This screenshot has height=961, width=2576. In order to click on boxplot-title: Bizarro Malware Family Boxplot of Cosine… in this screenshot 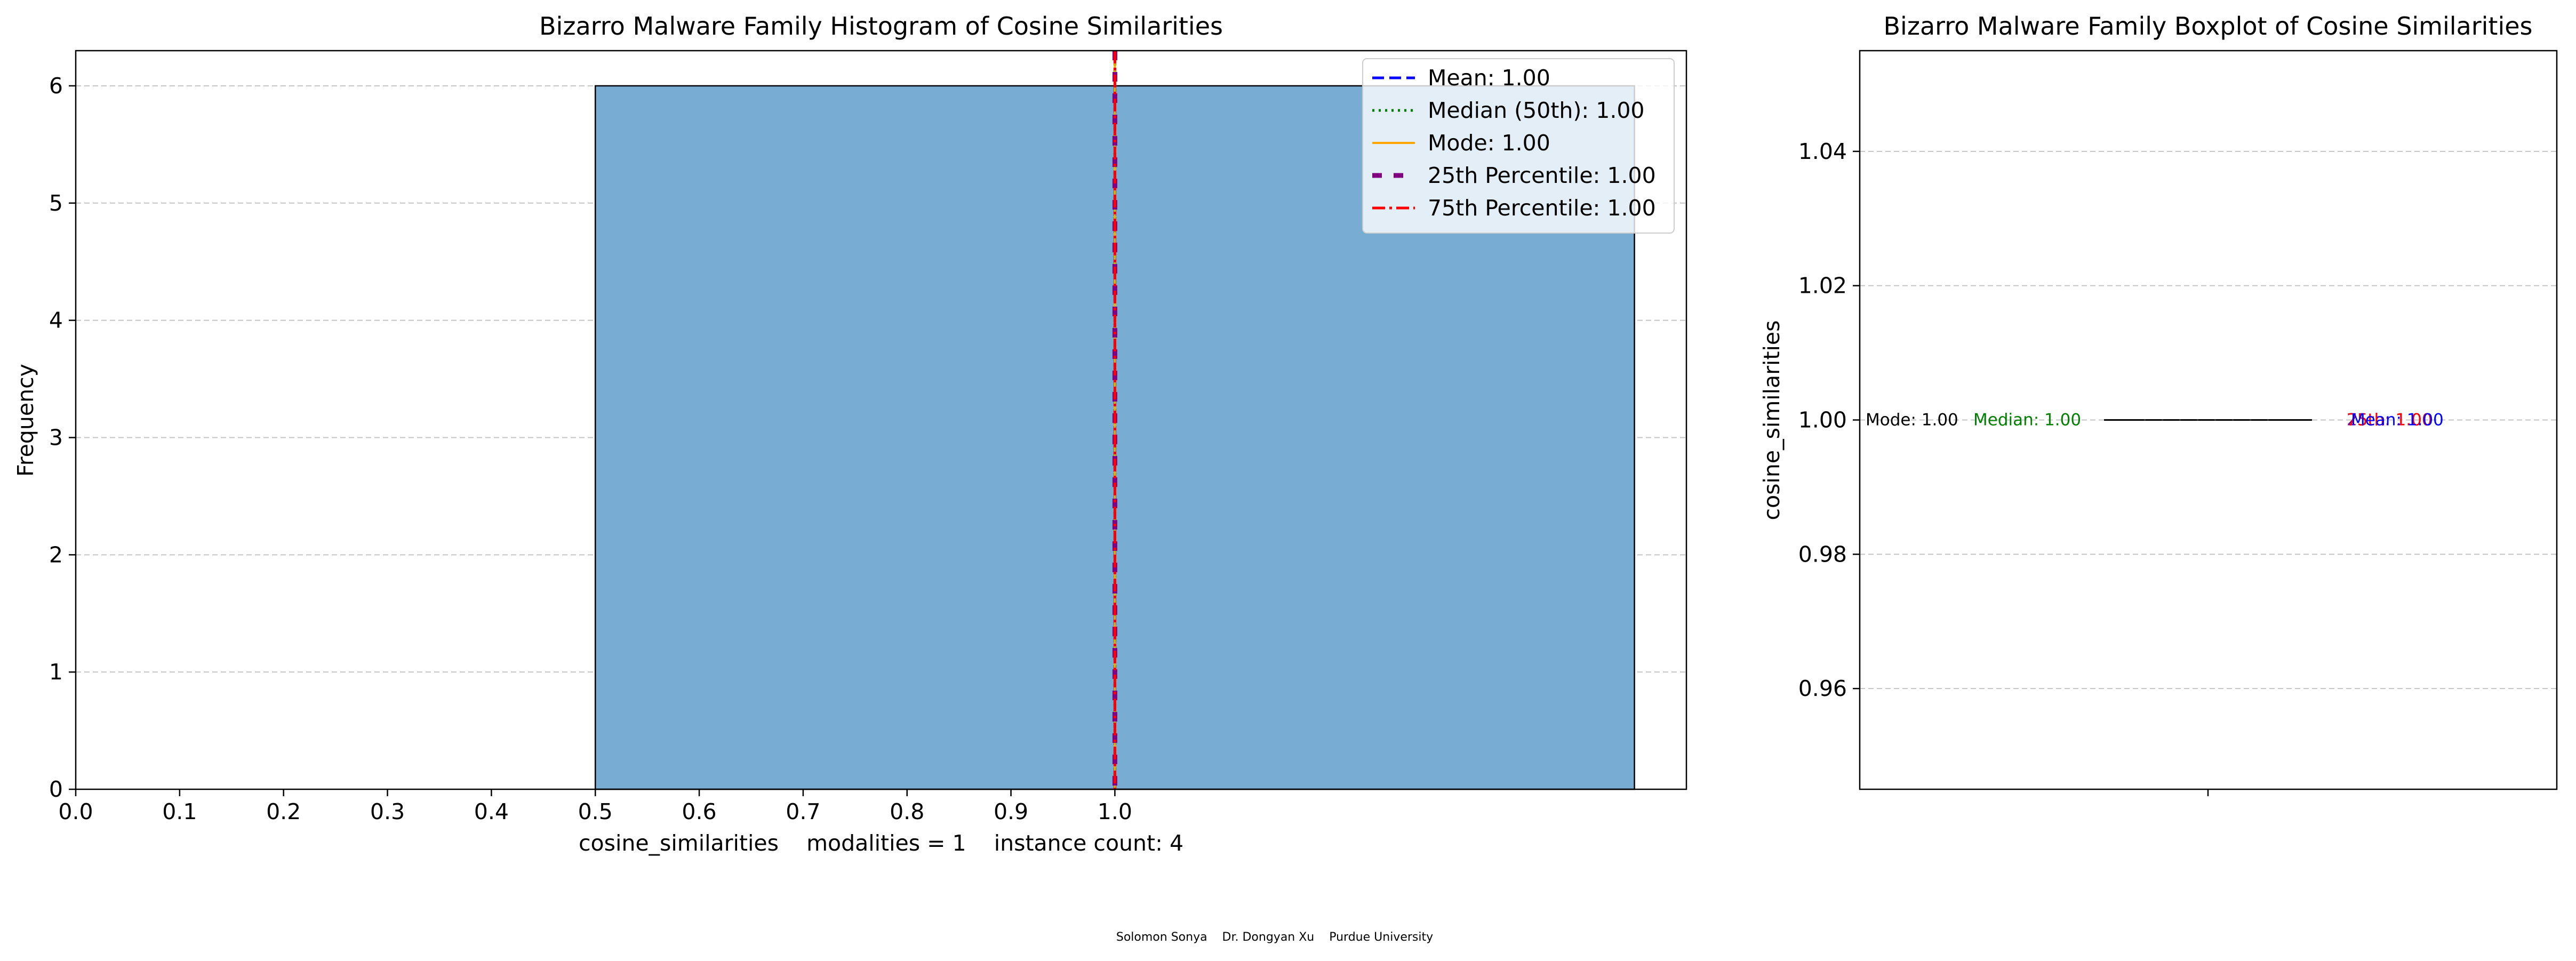, I will do `click(2207, 27)`.